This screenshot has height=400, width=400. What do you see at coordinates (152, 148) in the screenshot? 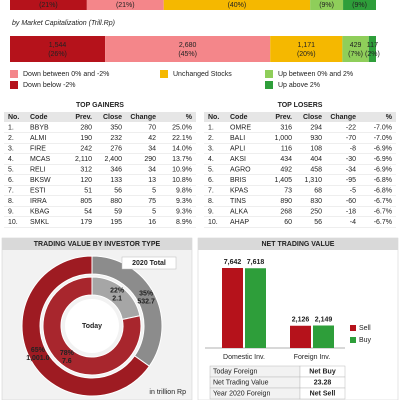
I see `table-cell: 34` at bounding box center [152, 148].